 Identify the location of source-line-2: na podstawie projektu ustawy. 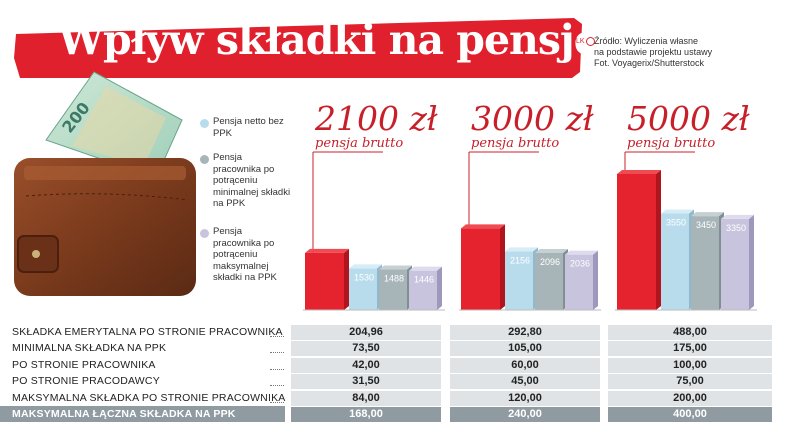
(653, 52).